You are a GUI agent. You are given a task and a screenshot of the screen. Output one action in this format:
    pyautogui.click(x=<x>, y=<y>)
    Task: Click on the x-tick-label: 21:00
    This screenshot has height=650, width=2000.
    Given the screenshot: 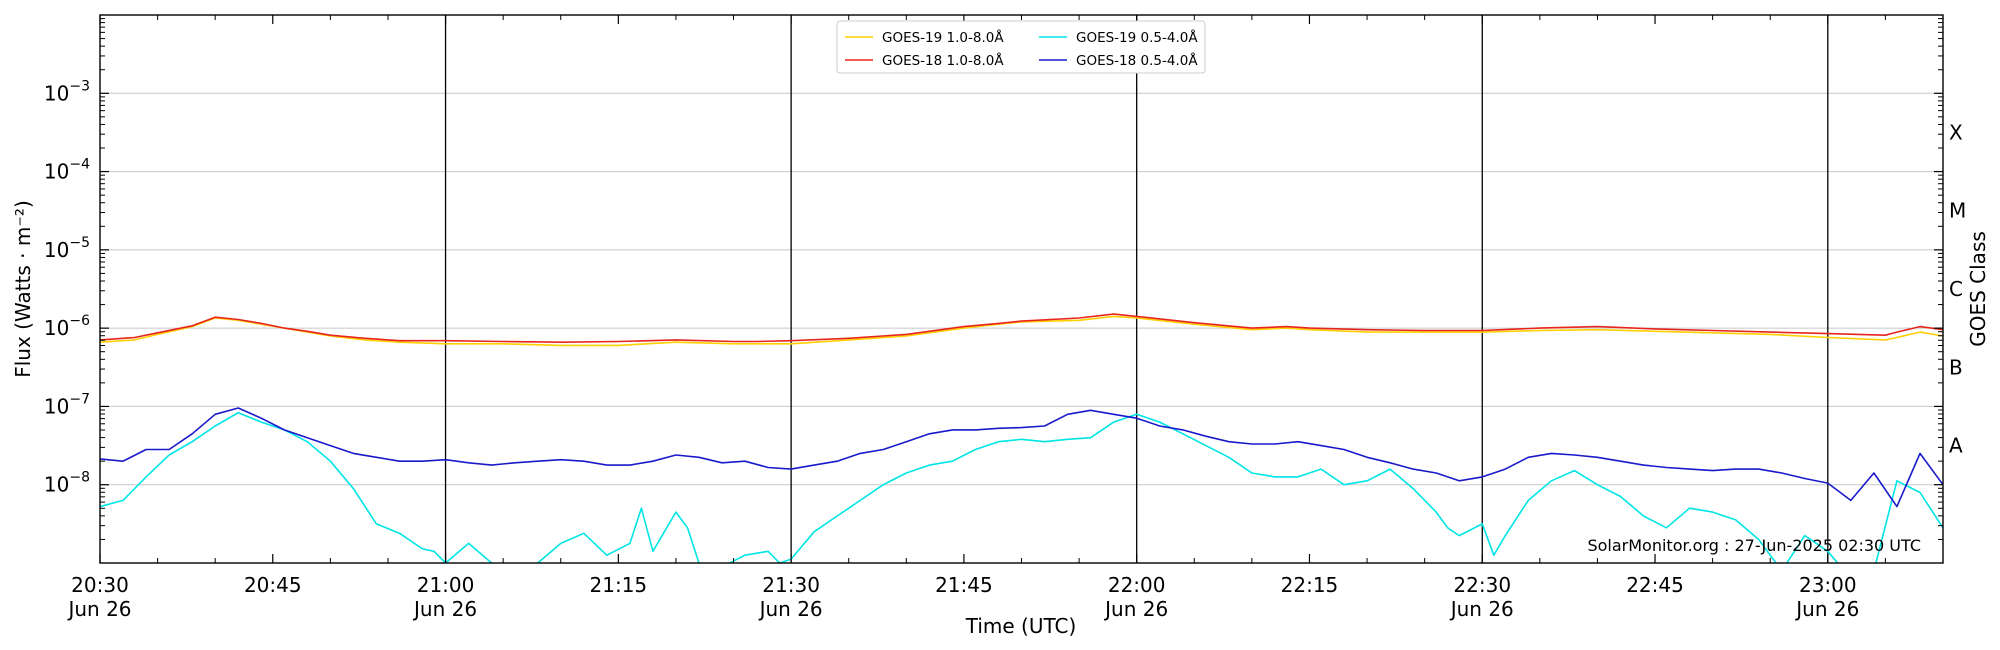 What is the action you would take?
    pyautogui.click(x=446, y=585)
    